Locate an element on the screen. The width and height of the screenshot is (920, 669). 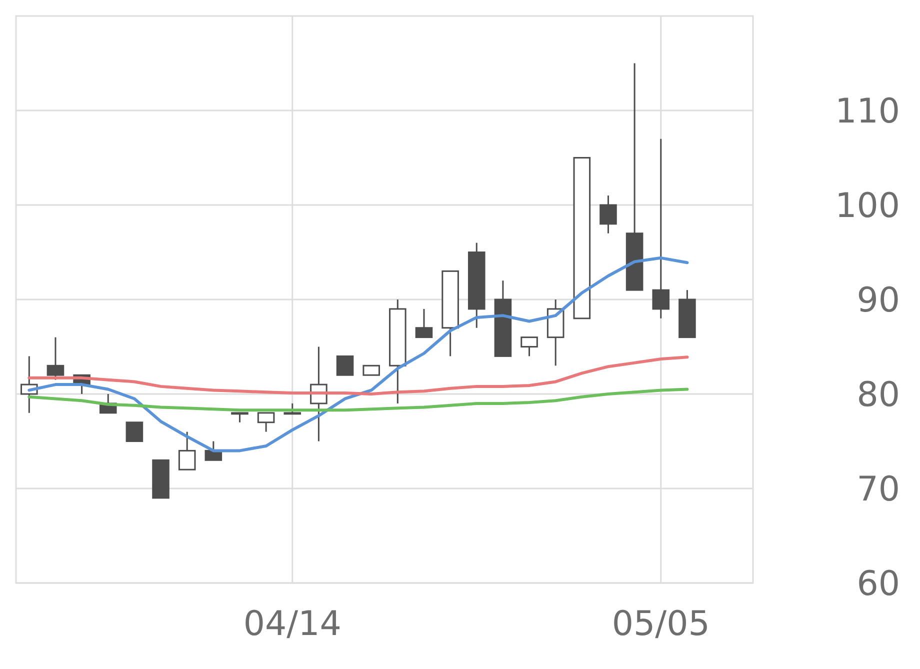
y-tick-label: 70 is located at coordinates (878, 489).